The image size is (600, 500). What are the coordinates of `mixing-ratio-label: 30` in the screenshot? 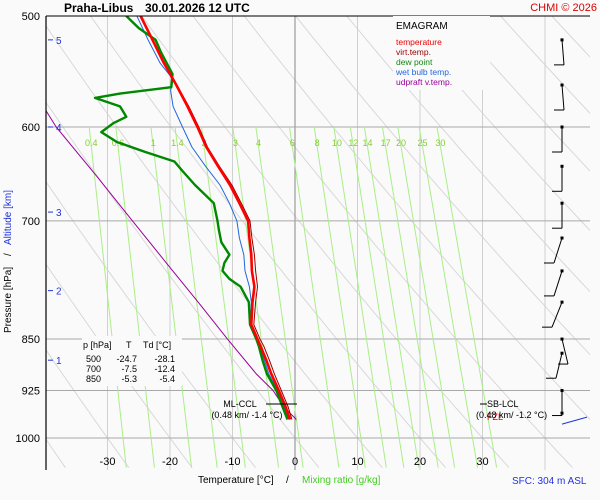 It's located at (440, 143).